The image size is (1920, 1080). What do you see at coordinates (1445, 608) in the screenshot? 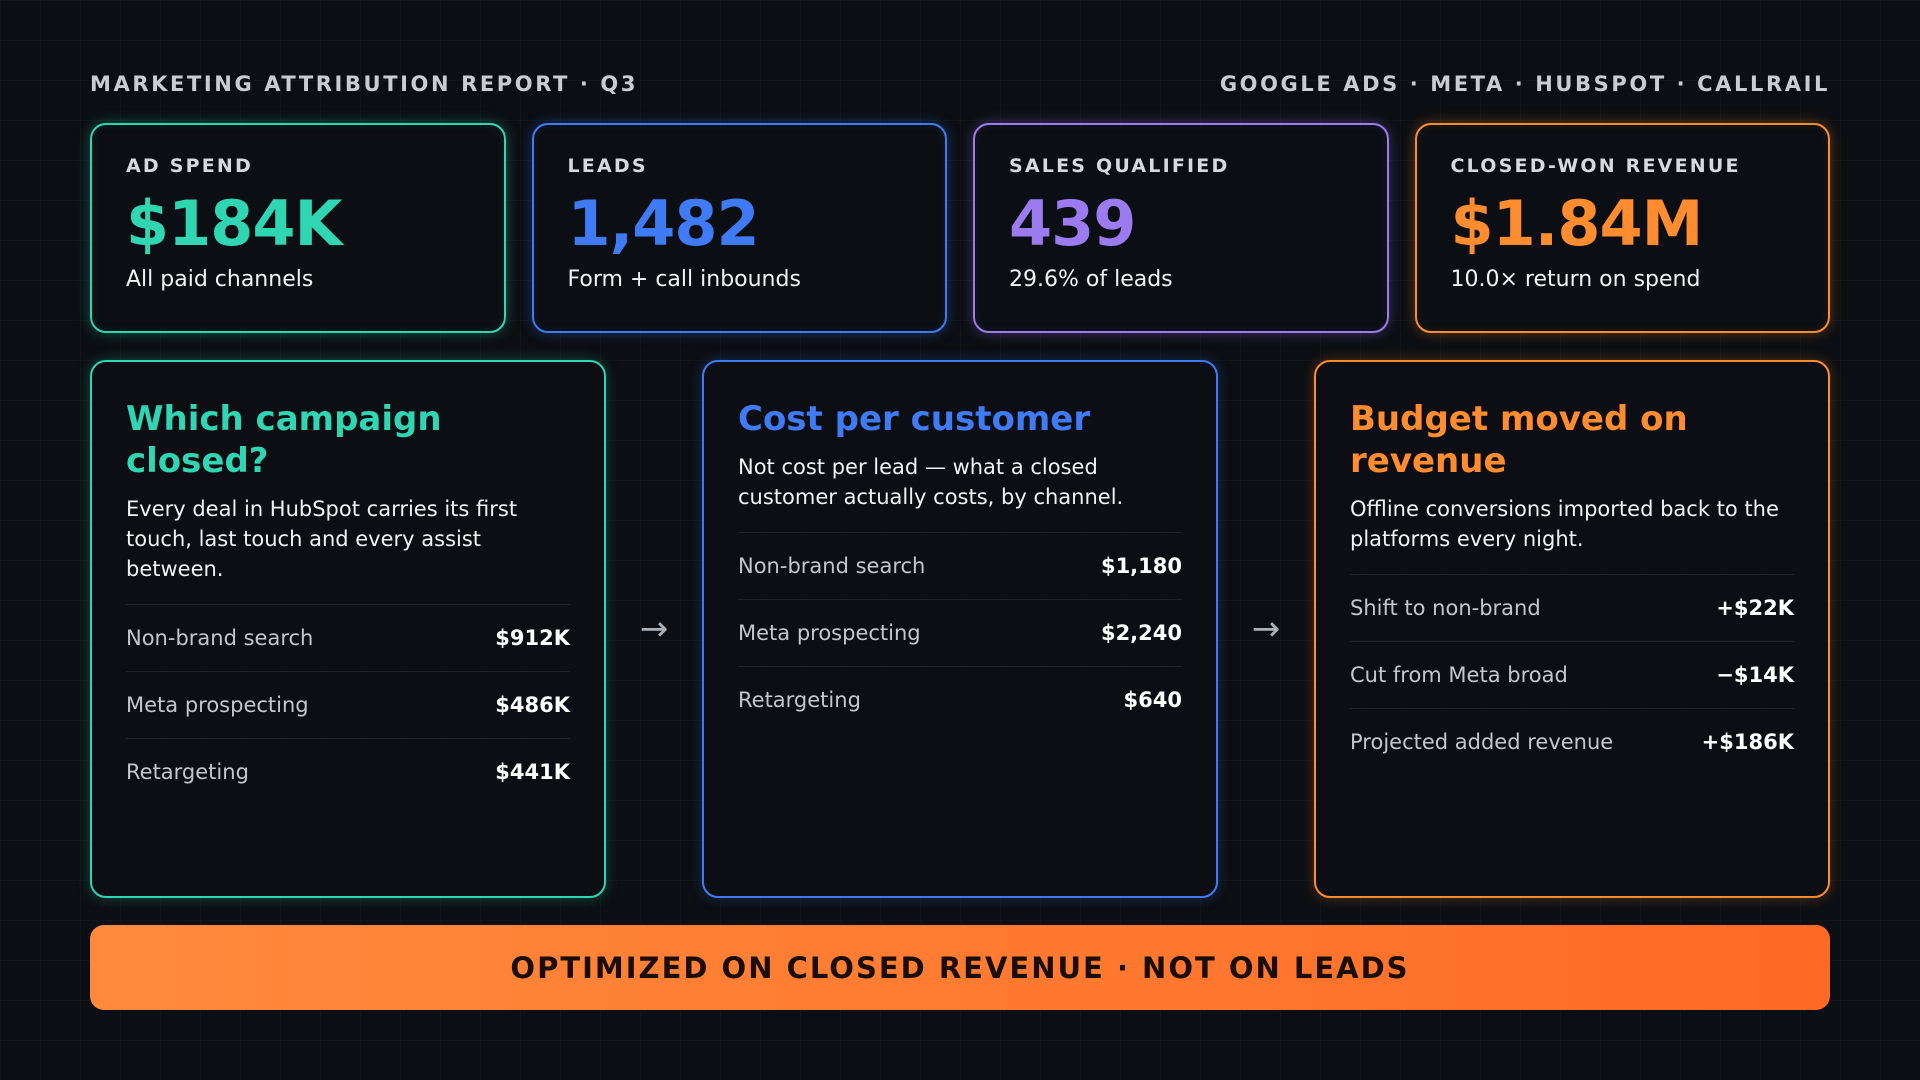
I see `metric-label: Shift to non-brand` at bounding box center [1445, 608].